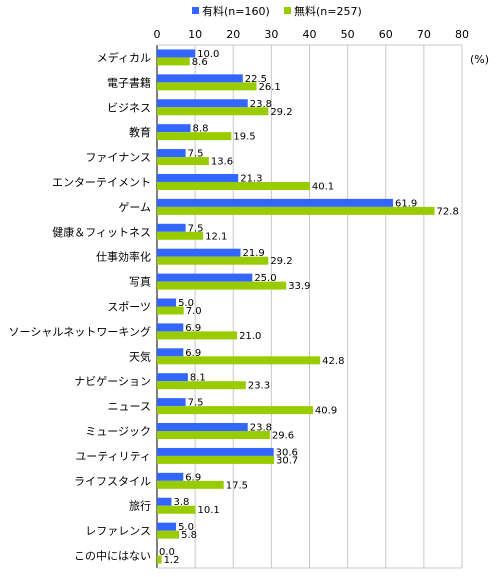 This screenshot has width=500, height=577. What do you see at coordinates (195, 34) in the screenshot?
I see `x-tick-label: 10` at bounding box center [195, 34].